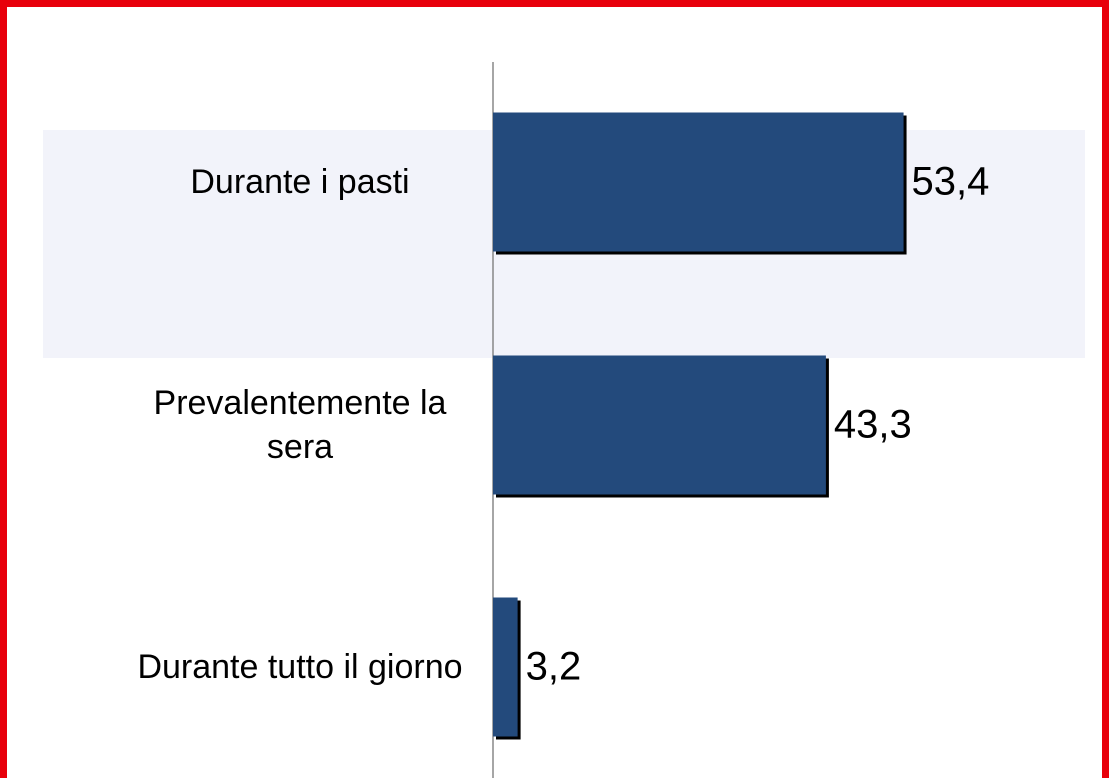 The height and width of the screenshot is (778, 1109). I want to click on value-label: 53,4, so click(951, 182).